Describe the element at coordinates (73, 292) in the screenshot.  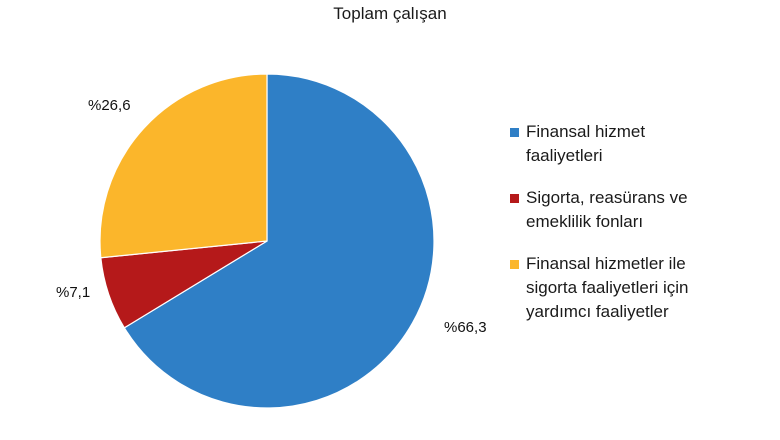
I see `data-label: %7,1` at that location.